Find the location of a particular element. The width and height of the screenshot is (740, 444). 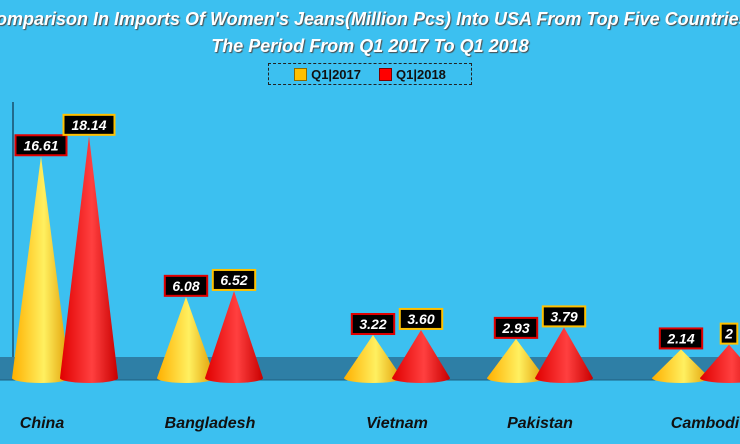

category-label-china: China is located at coordinates (42, 423).